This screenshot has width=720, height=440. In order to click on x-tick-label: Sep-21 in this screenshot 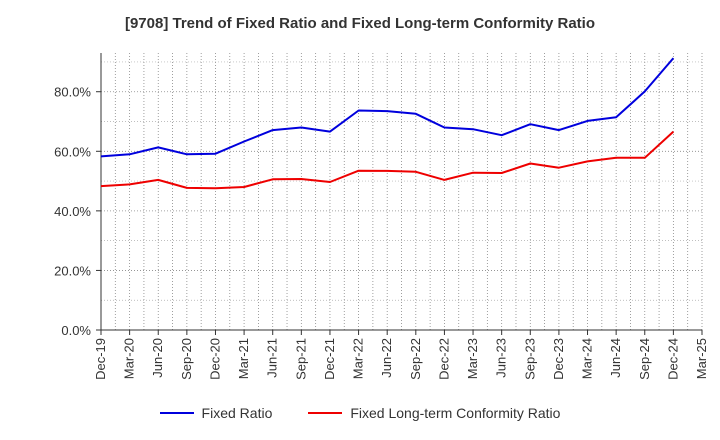, I will do `click(300, 359)`.